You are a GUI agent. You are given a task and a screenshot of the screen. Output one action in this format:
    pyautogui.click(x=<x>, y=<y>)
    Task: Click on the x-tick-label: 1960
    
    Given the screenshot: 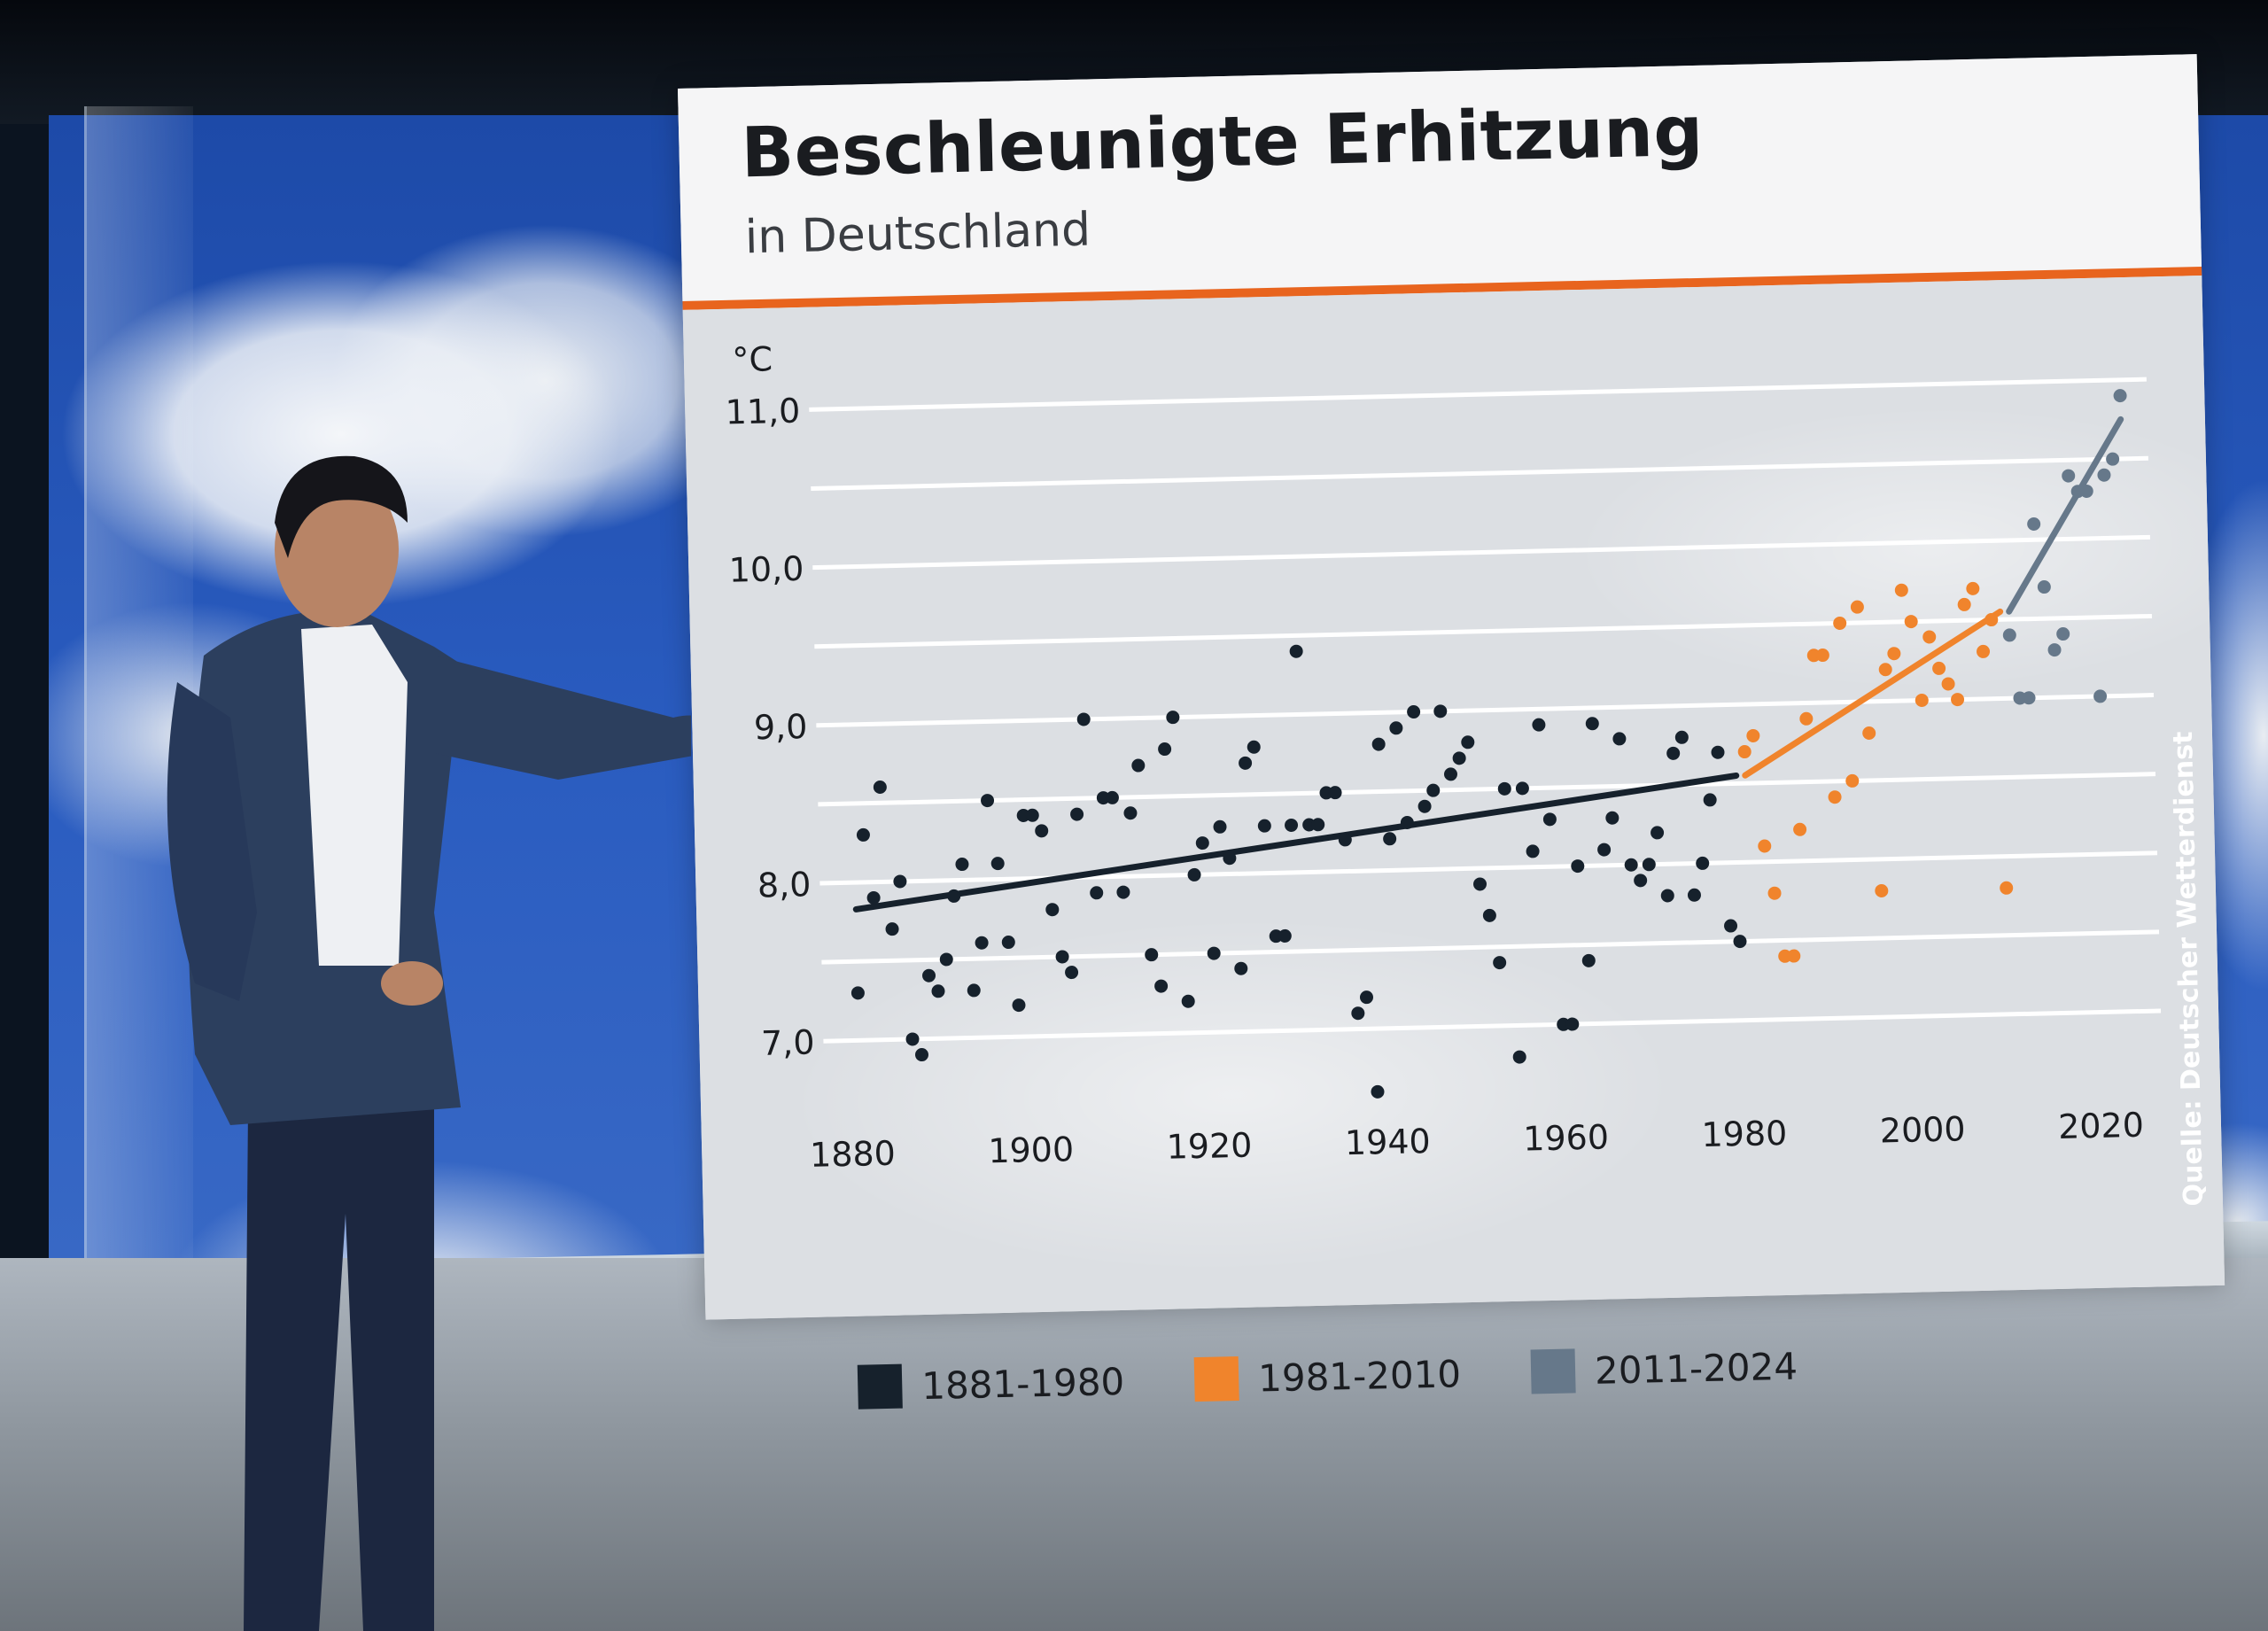 What is the action you would take?
    pyautogui.click(x=1566, y=1137)
    